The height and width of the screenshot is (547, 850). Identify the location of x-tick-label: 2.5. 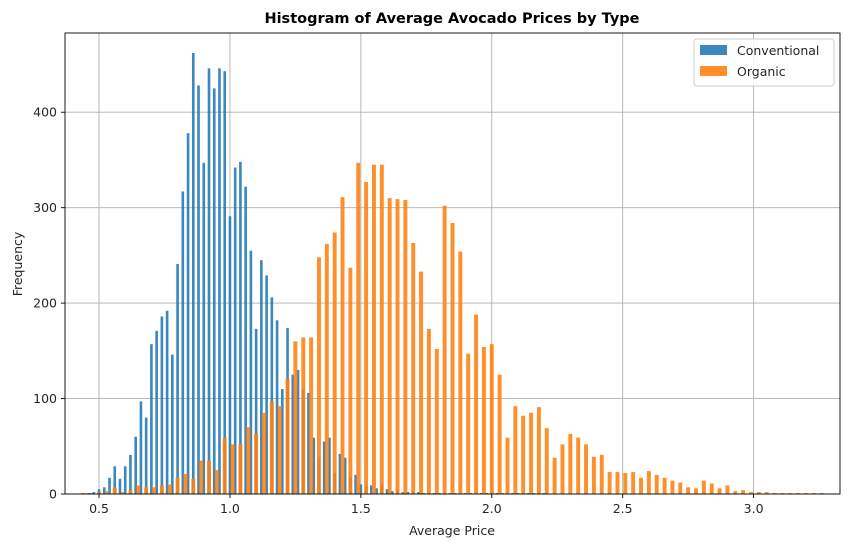
(623, 508).